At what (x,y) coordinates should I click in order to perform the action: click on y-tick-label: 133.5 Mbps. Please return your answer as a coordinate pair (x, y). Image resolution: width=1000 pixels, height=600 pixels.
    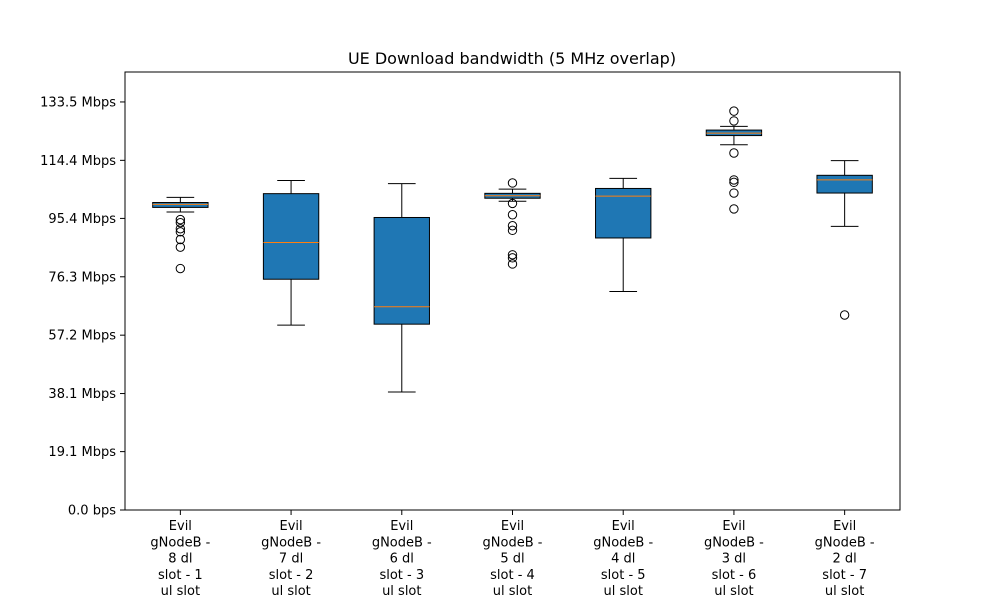
    Looking at the image, I should click on (78, 102).